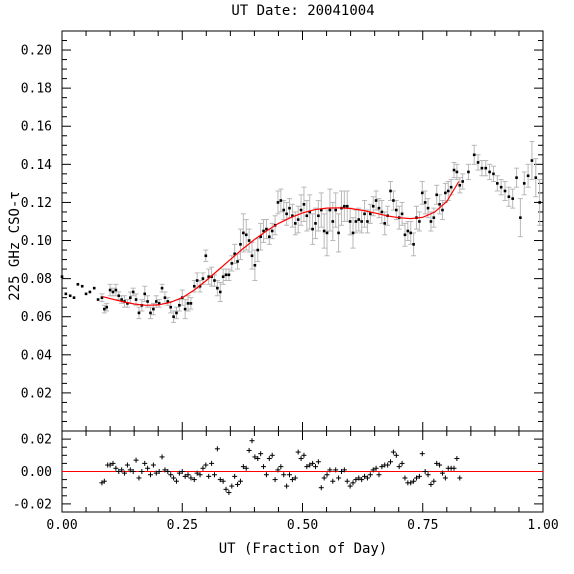 The height and width of the screenshot is (574, 574). Describe the element at coordinates (422, 525) in the screenshot. I see `x-tick-label: 0.75` at that location.